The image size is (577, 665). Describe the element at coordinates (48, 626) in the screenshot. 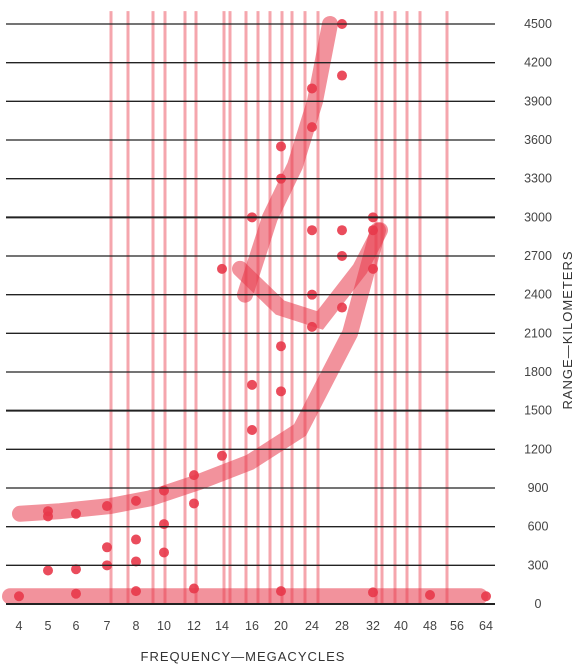

I see `x-tick-label: 5` at that location.